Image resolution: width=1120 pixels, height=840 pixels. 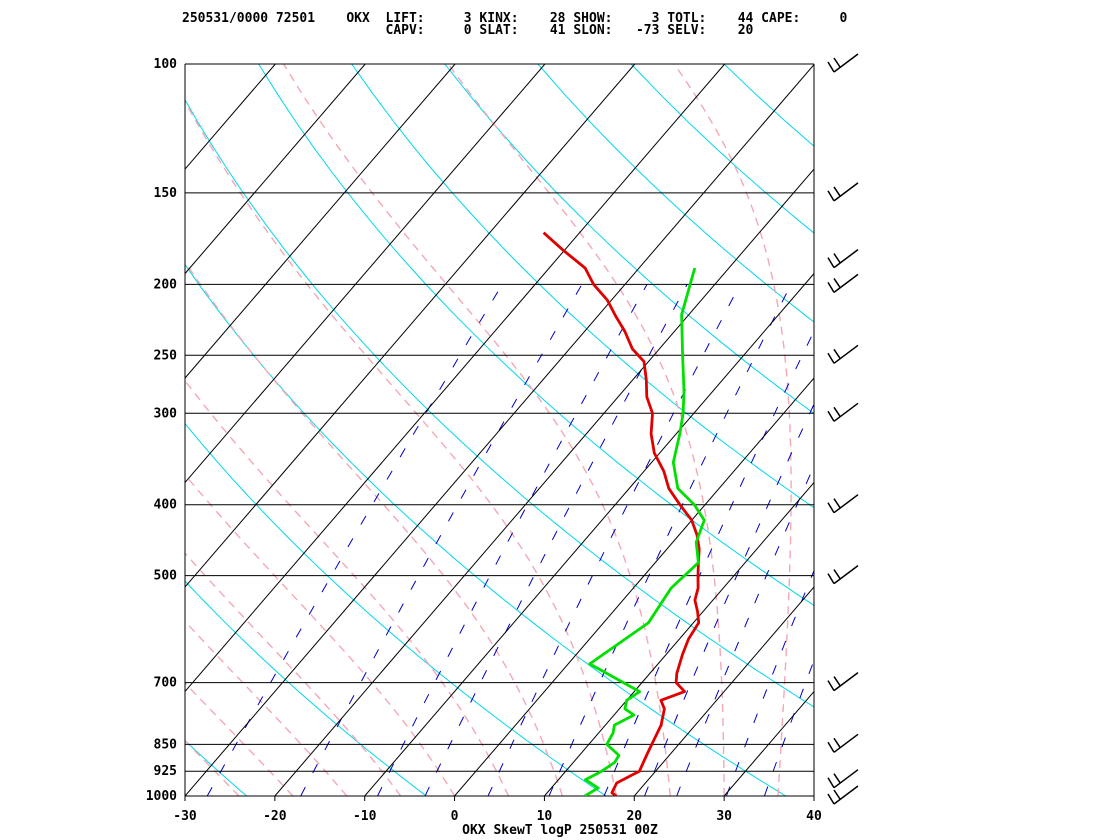 What do you see at coordinates (166, 355) in the screenshot?
I see `pressure-tick-label: 250` at bounding box center [166, 355].